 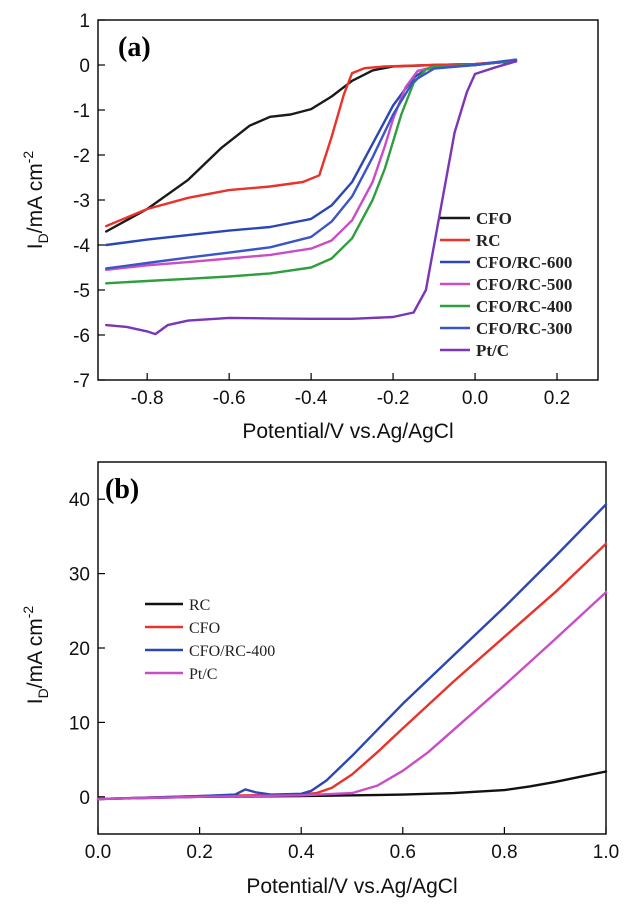 I want to click on series-line-rc, so click(x=311, y=143).